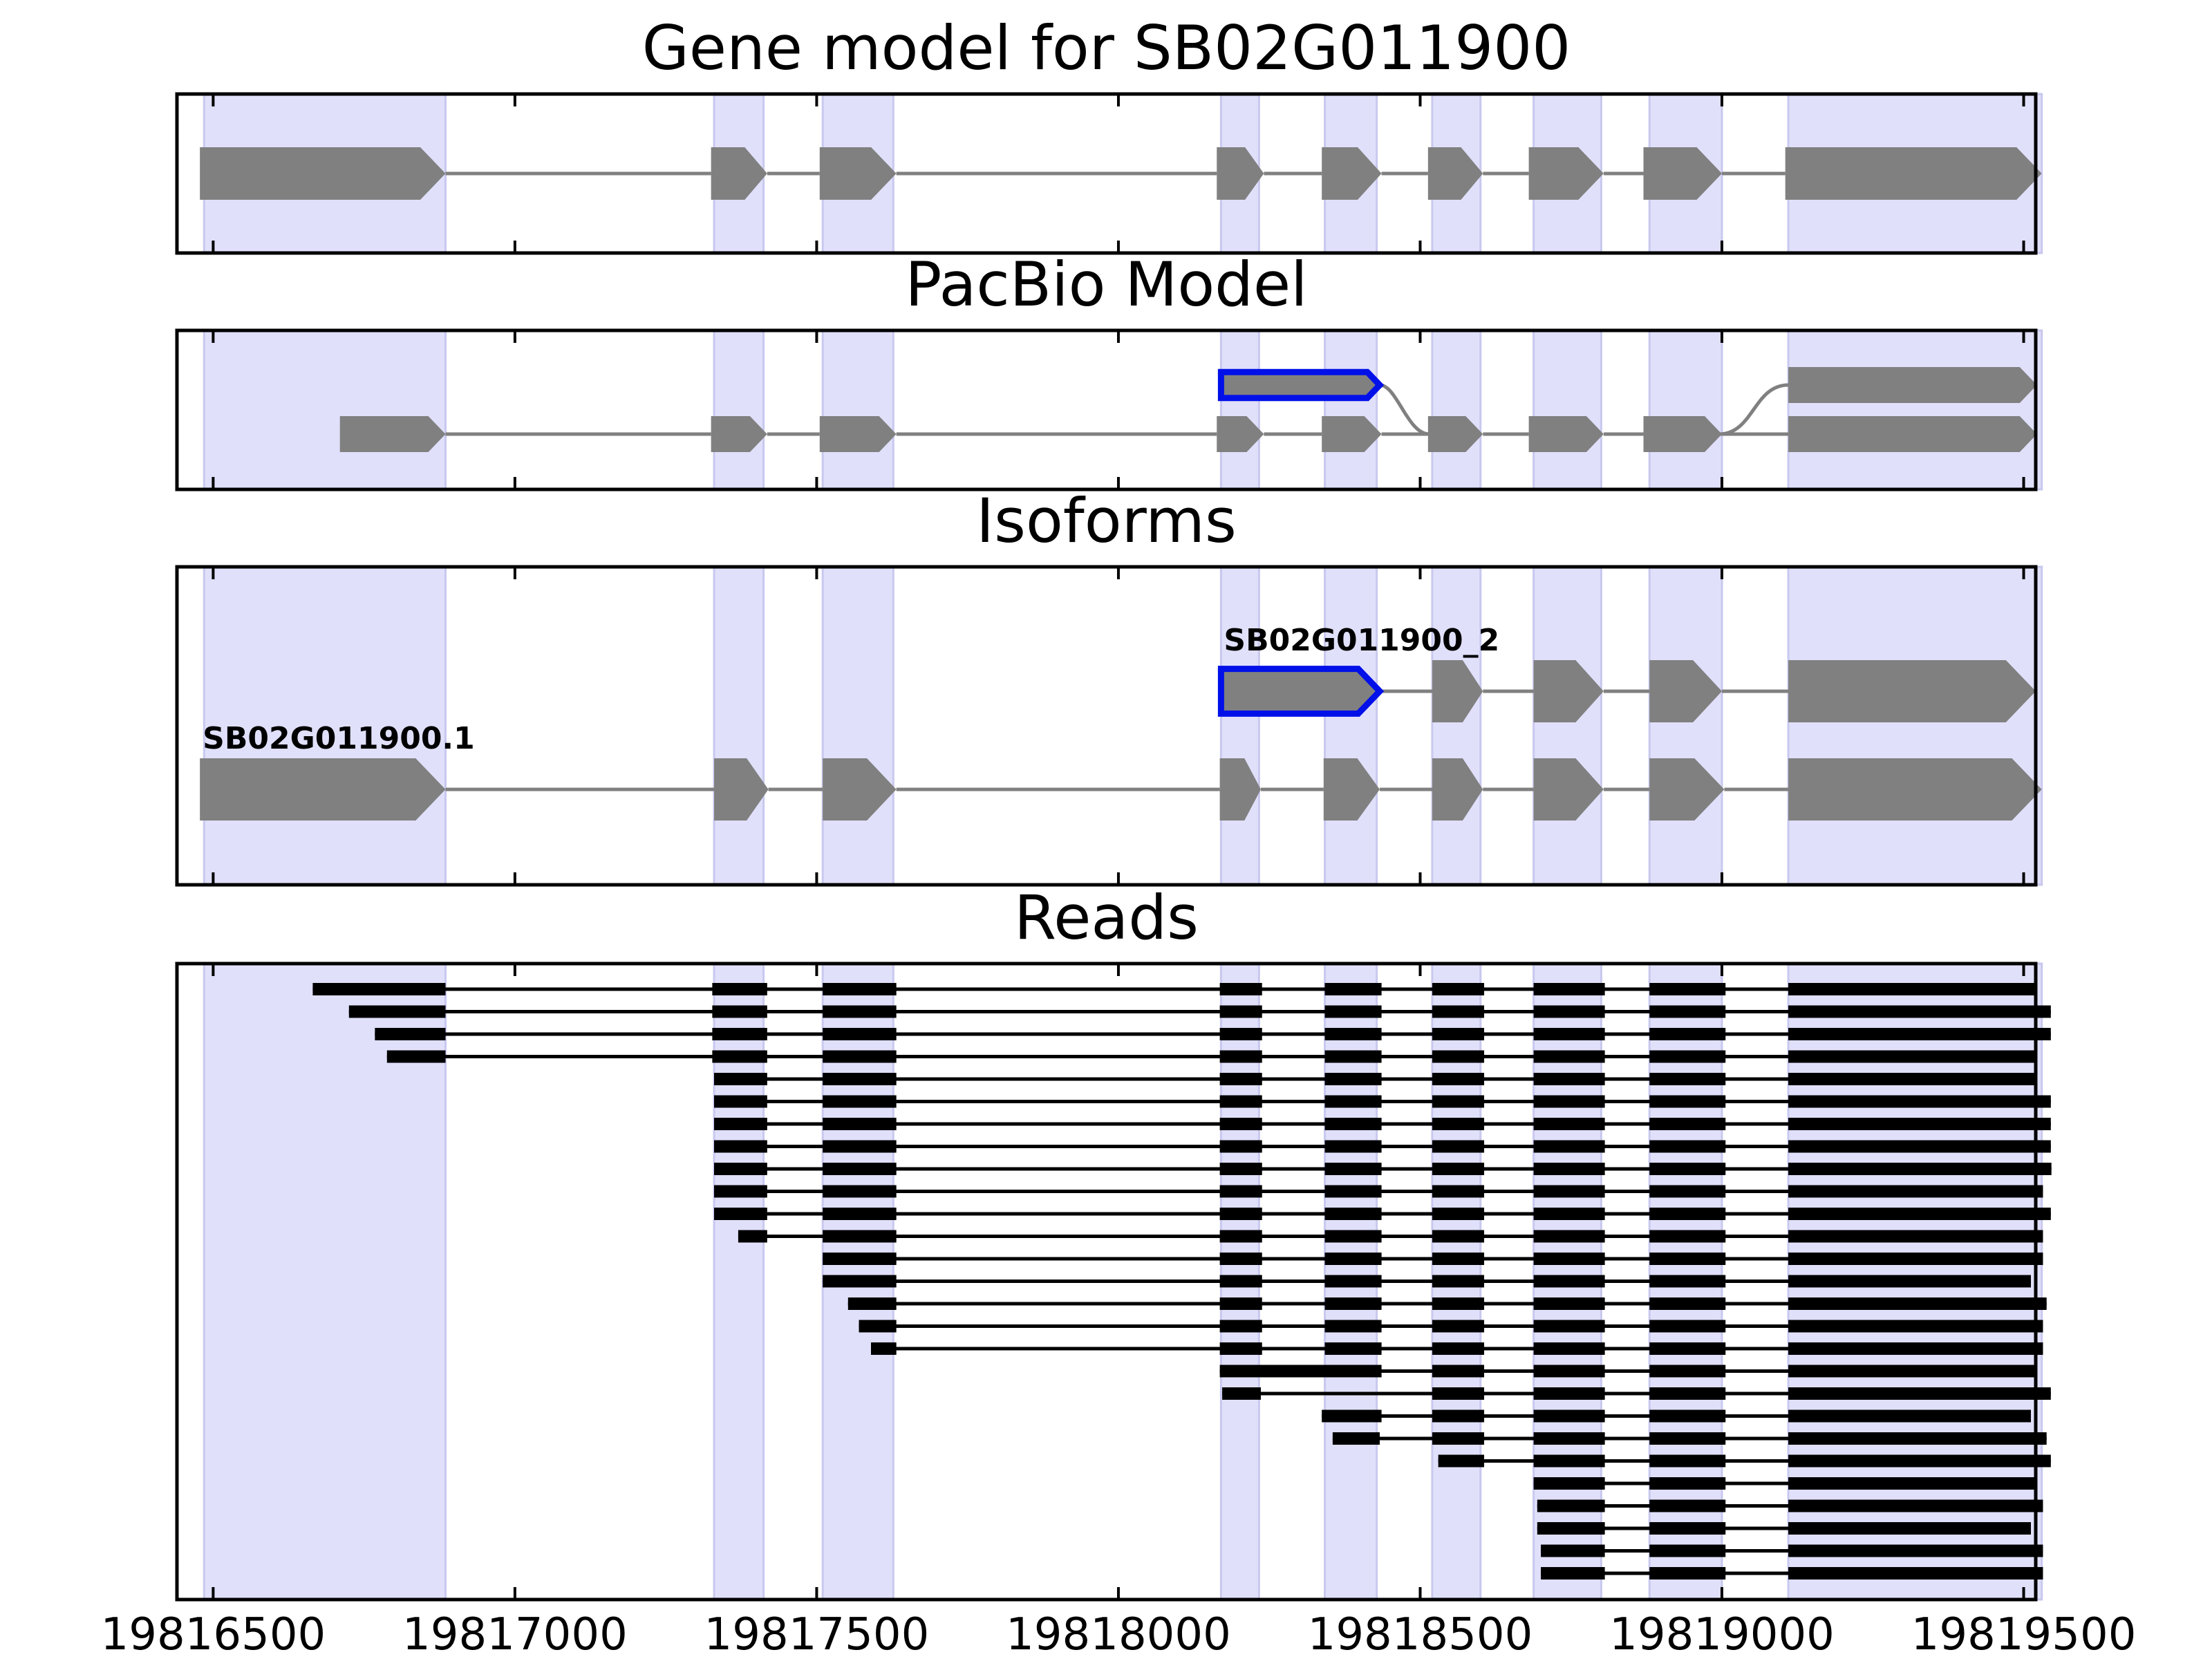 The height and width of the screenshot is (1659, 2212). What do you see at coordinates (515, 1634) in the screenshot?
I see `x-tick-label: 19817000` at bounding box center [515, 1634].